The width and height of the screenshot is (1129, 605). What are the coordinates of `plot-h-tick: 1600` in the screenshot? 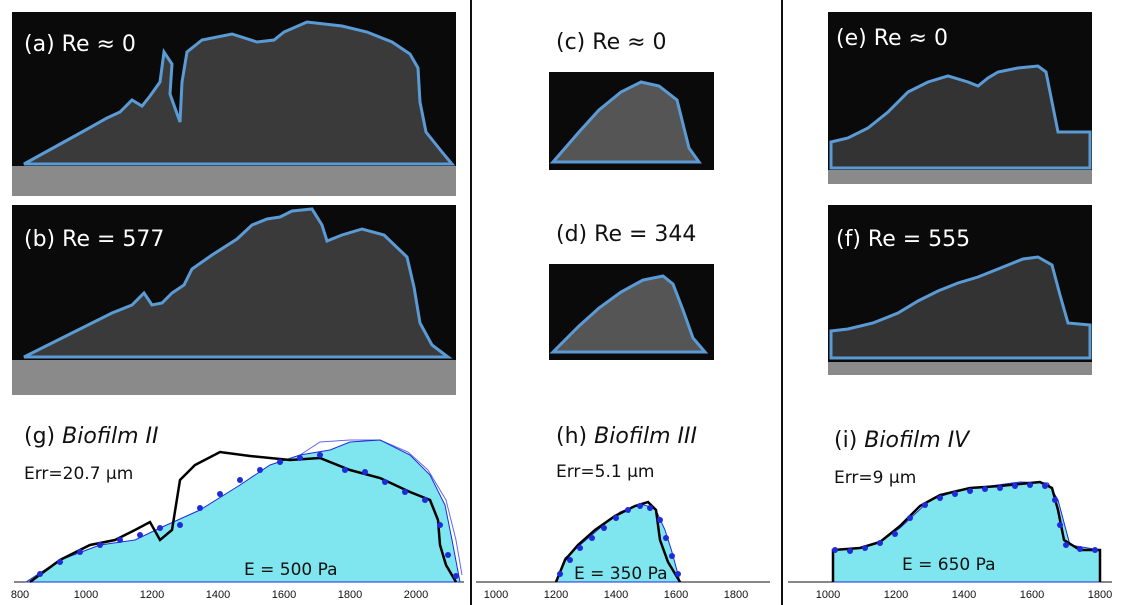 It's located at (676, 595).